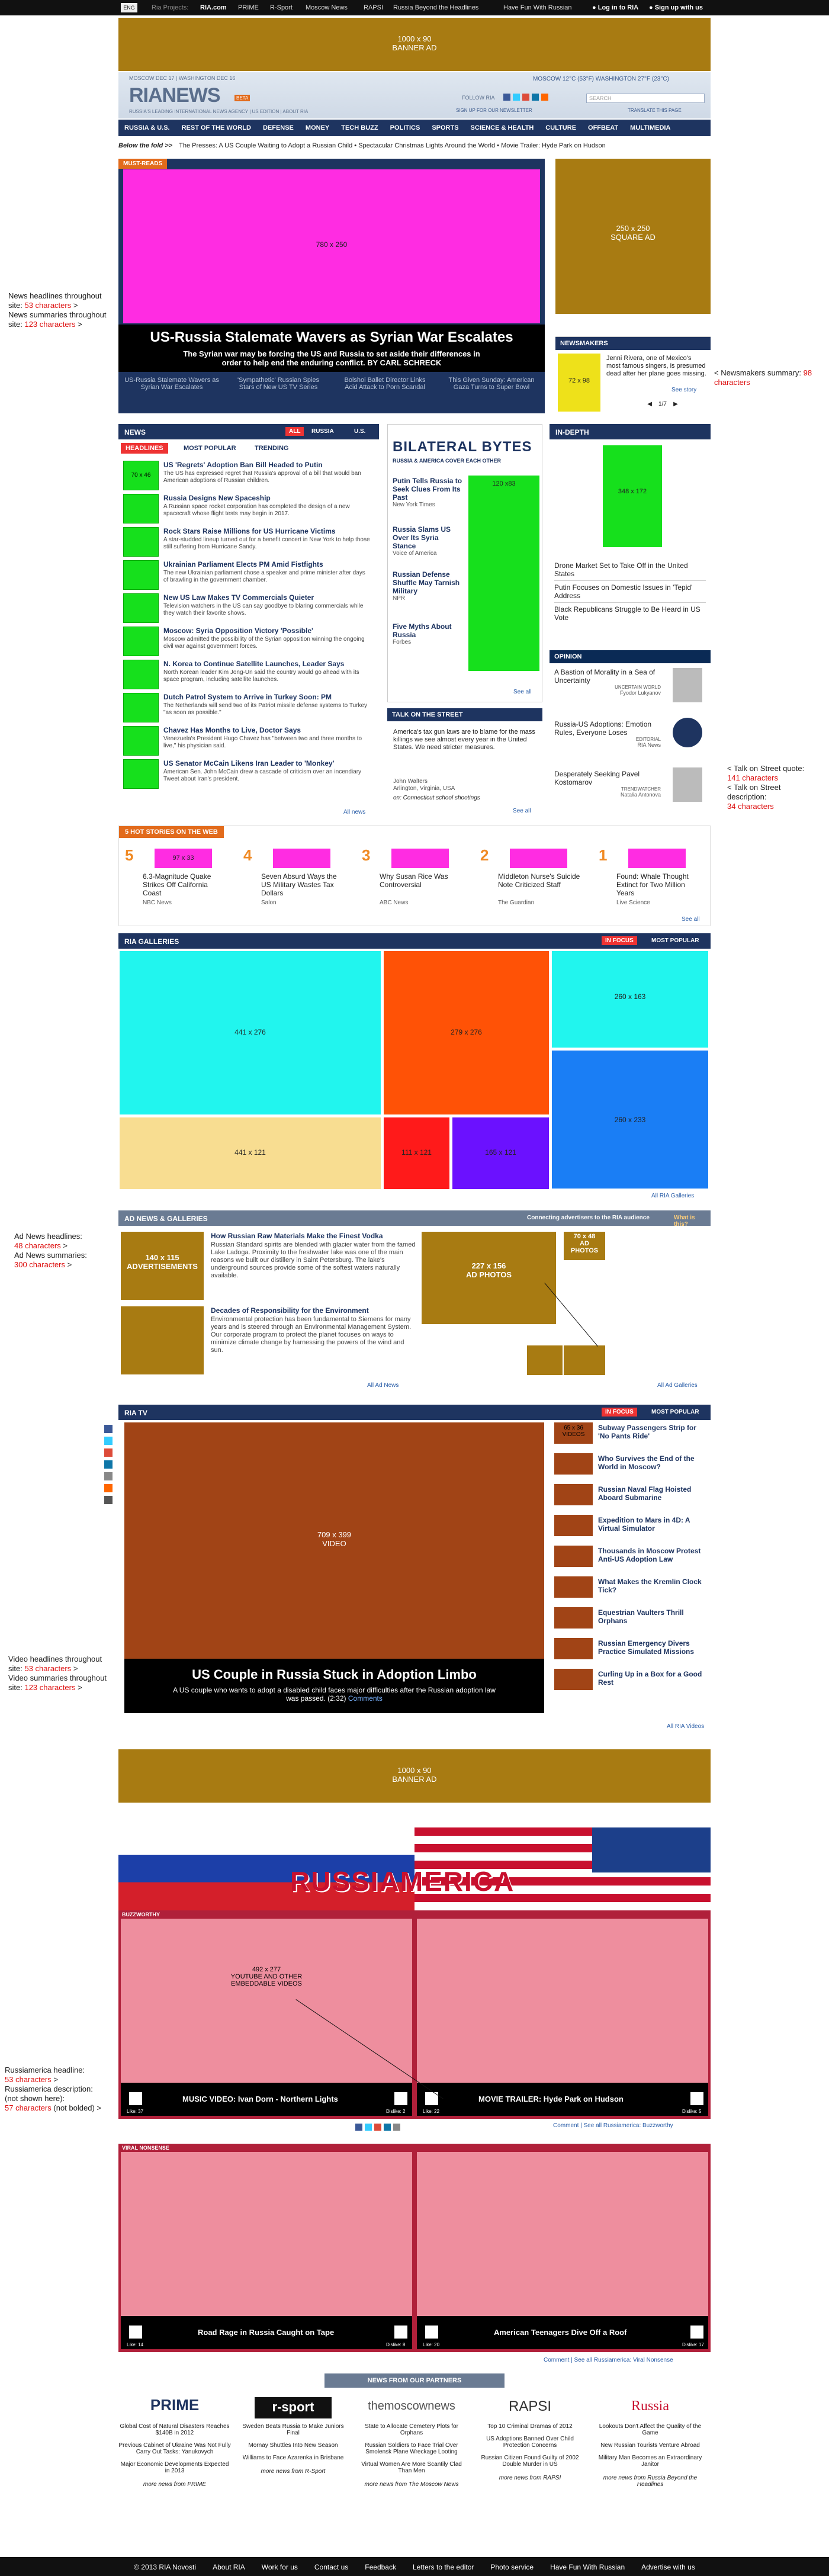 The image size is (829, 2576). What do you see at coordinates (293, 2445) in the screenshot?
I see `partner-item: Mornay Shuttles Into New Season` at bounding box center [293, 2445].